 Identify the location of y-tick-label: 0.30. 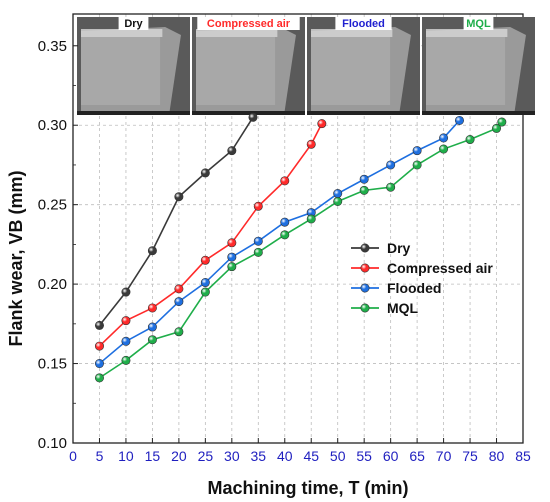
(52, 125).